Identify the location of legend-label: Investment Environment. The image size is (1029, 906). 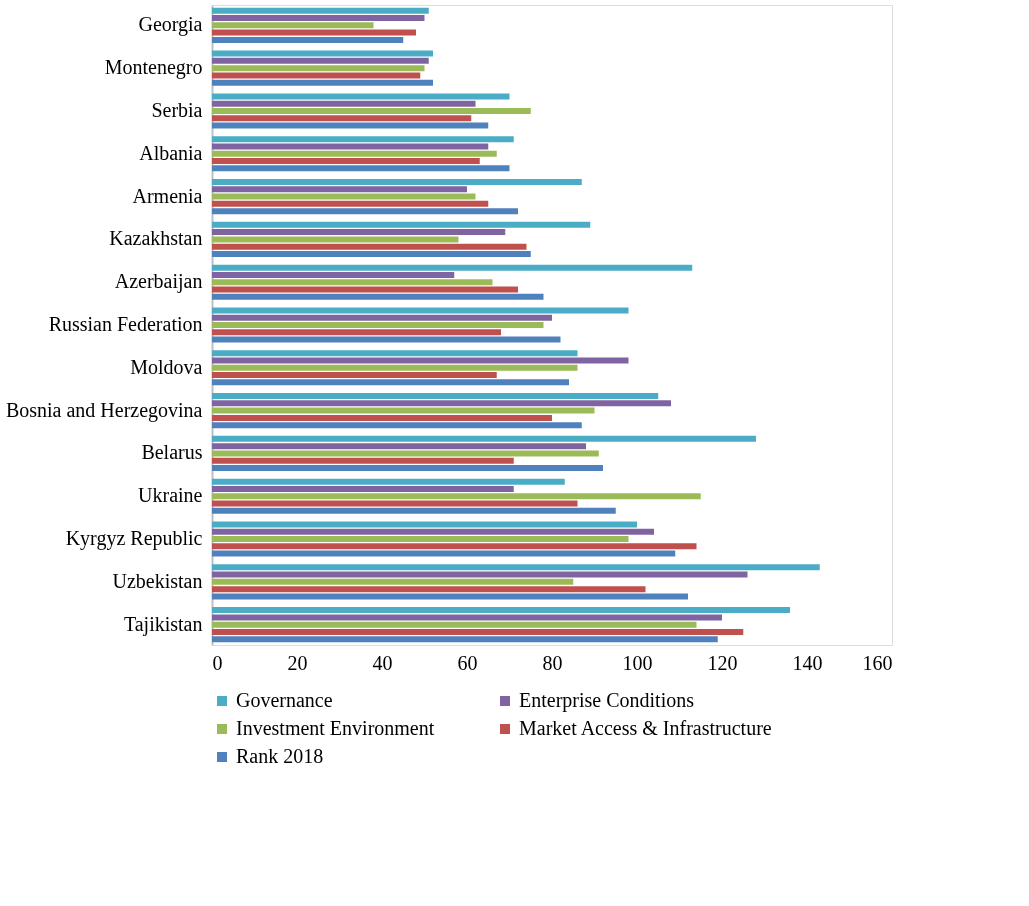
(335, 728).